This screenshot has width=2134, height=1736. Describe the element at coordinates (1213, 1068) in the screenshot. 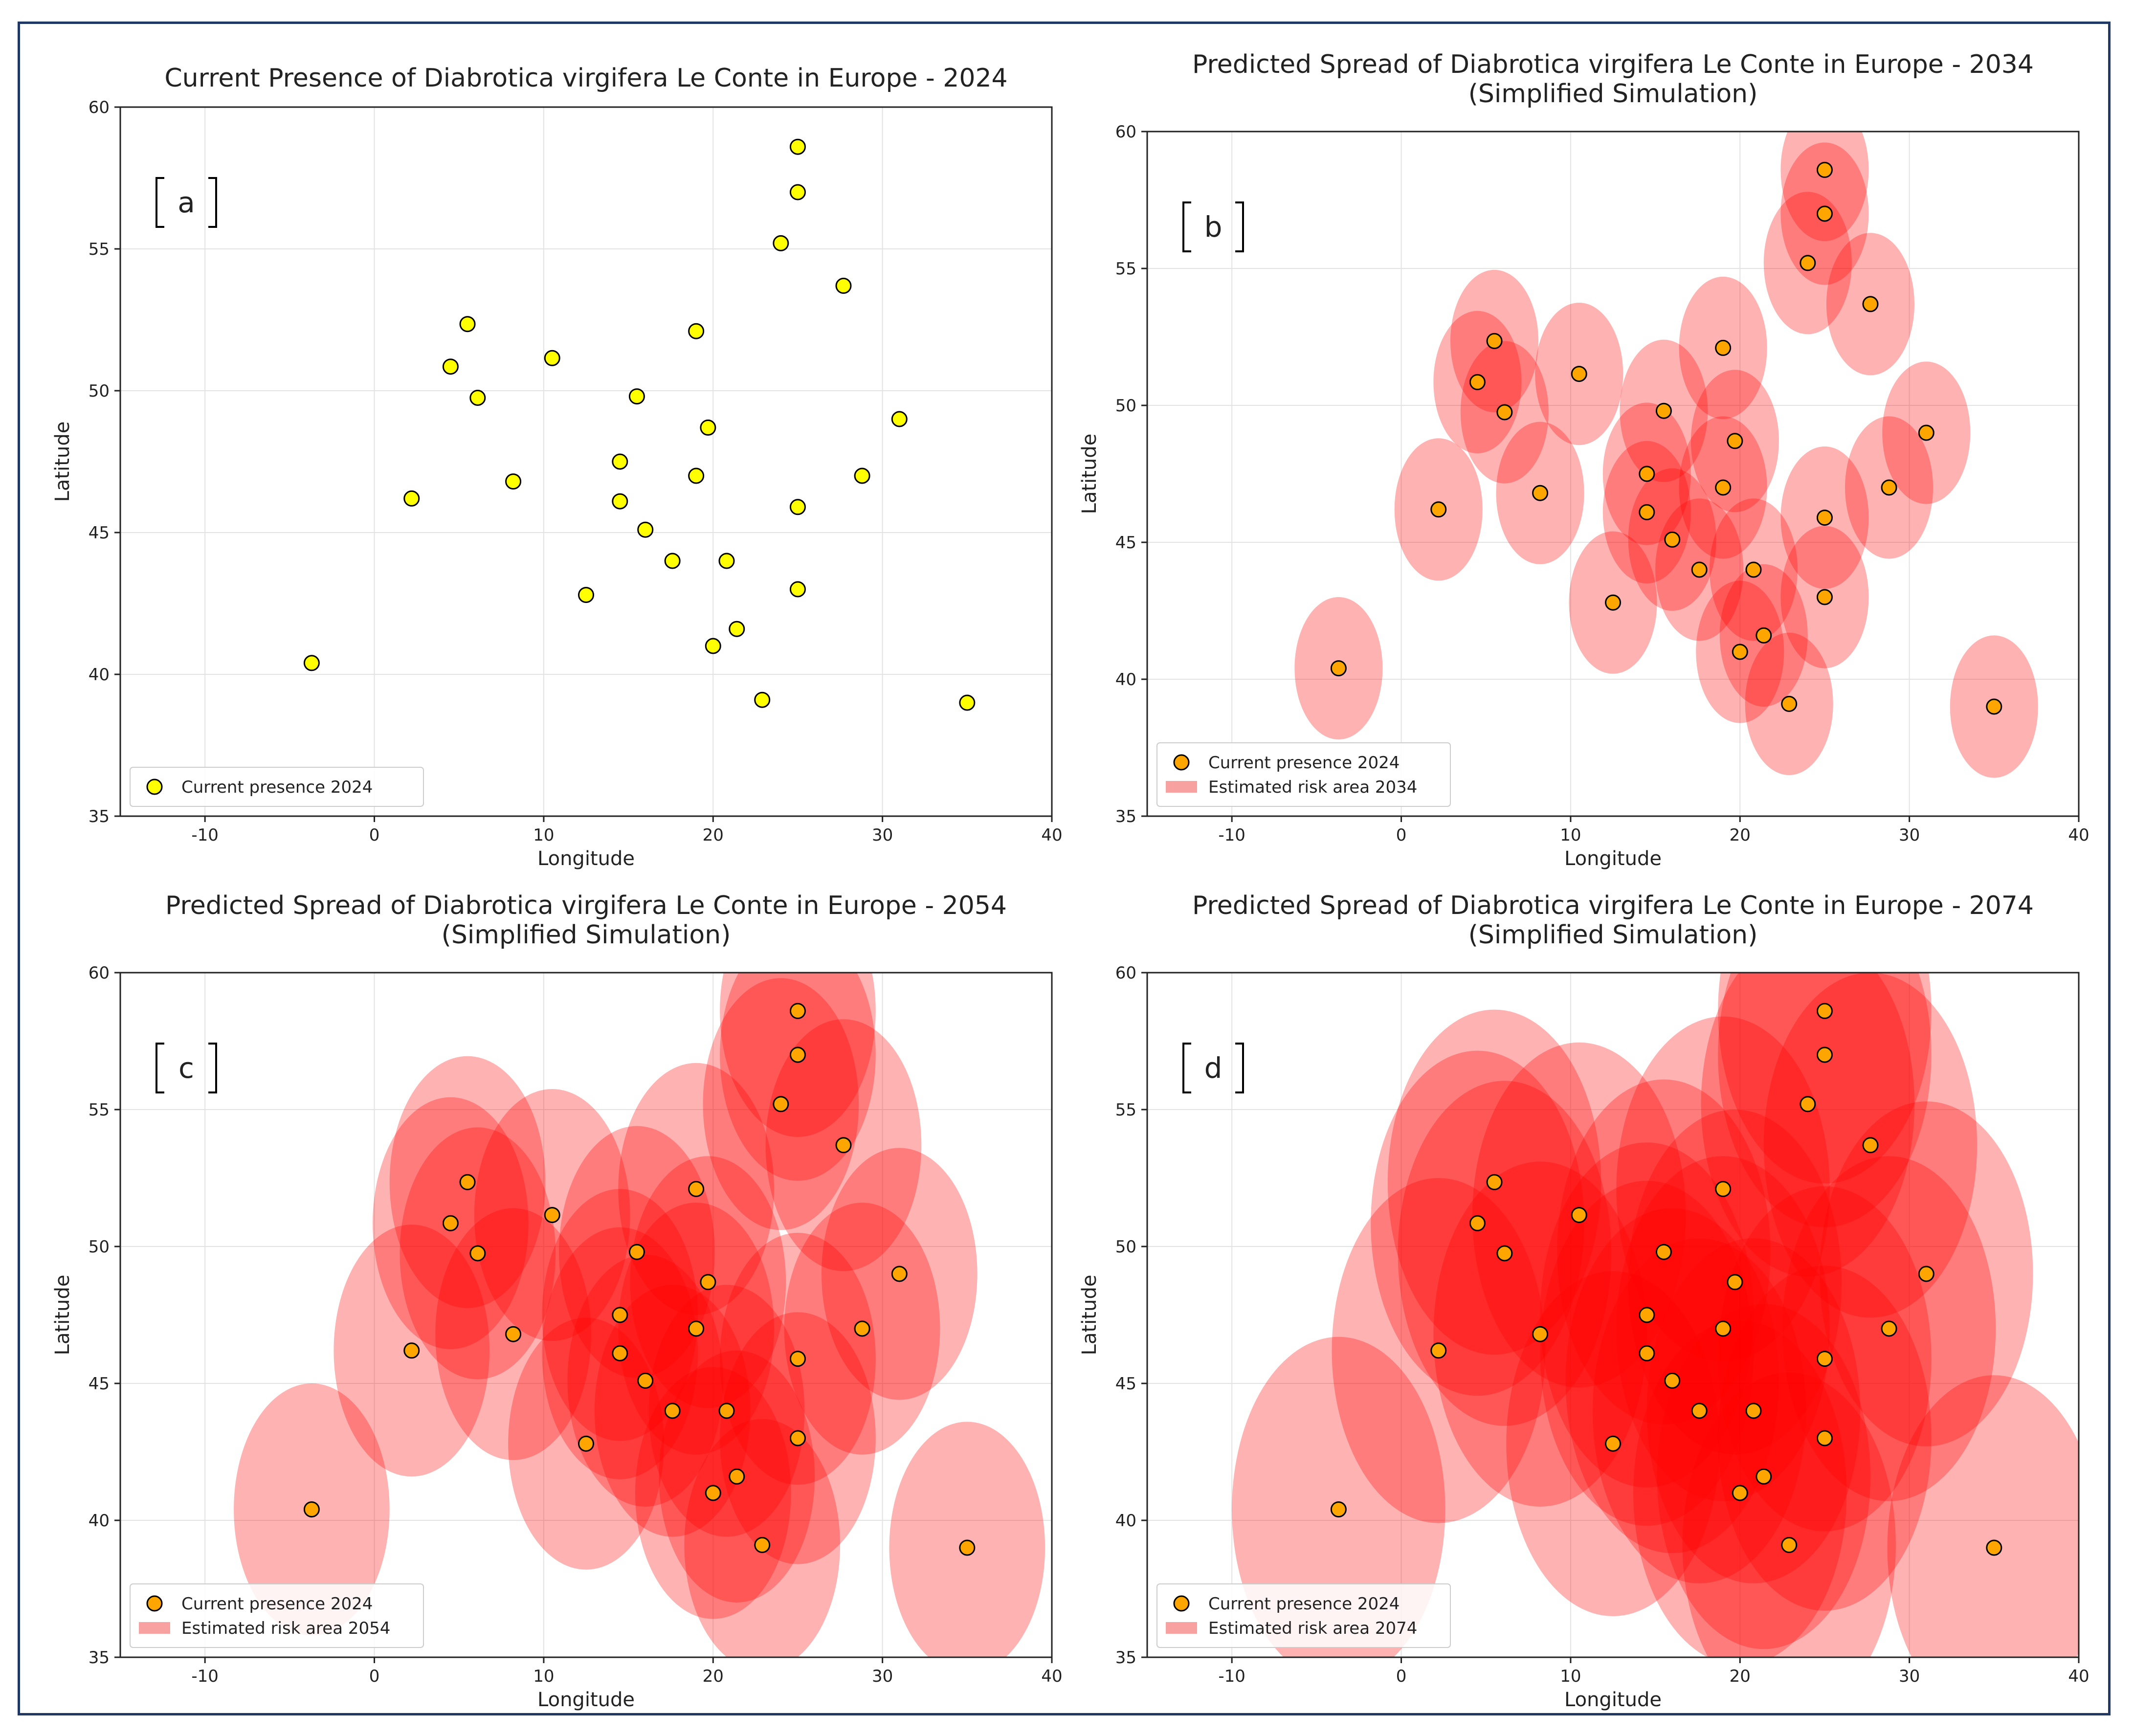

I see `panel-label: d` at that location.